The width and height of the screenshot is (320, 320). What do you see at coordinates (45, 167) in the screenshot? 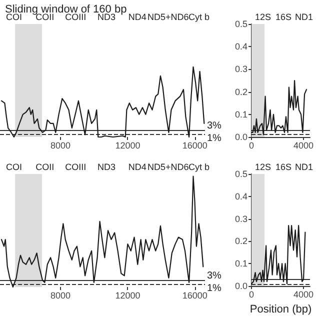
I see `text: COII` at bounding box center [45, 167].